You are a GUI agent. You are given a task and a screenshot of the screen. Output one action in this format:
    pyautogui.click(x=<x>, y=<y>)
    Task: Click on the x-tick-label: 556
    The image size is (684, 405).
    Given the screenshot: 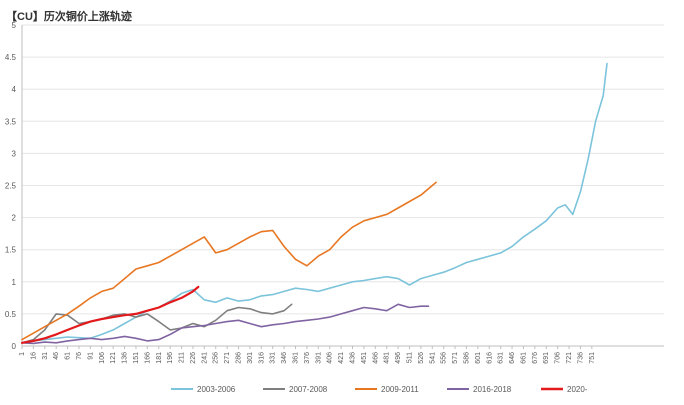 What is the action you would take?
    pyautogui.click(x=444, y=358)
    